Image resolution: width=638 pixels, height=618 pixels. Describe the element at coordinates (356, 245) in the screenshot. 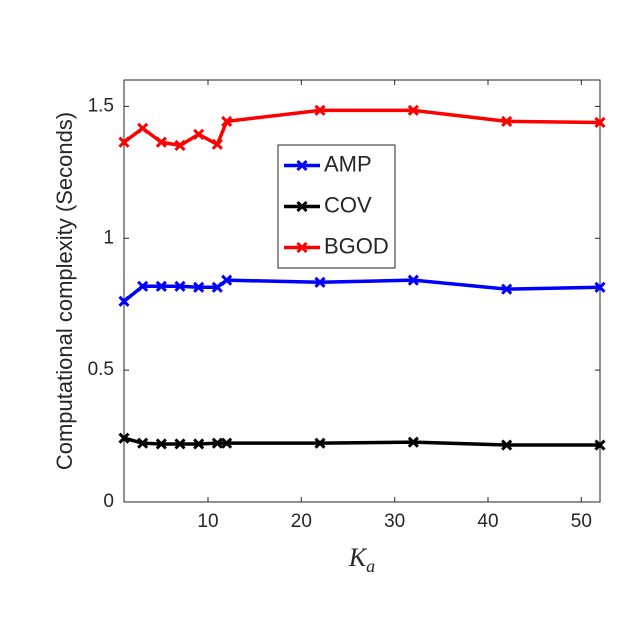

I see `legend-label: BGOD` at that location.